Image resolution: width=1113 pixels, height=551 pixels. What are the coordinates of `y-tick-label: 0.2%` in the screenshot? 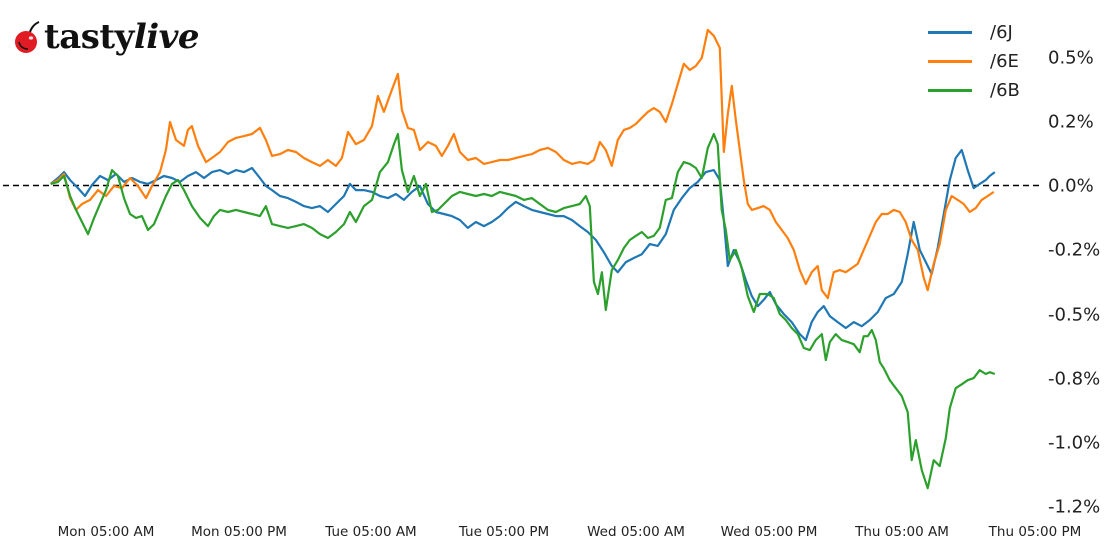 It's located at (1071, 122).